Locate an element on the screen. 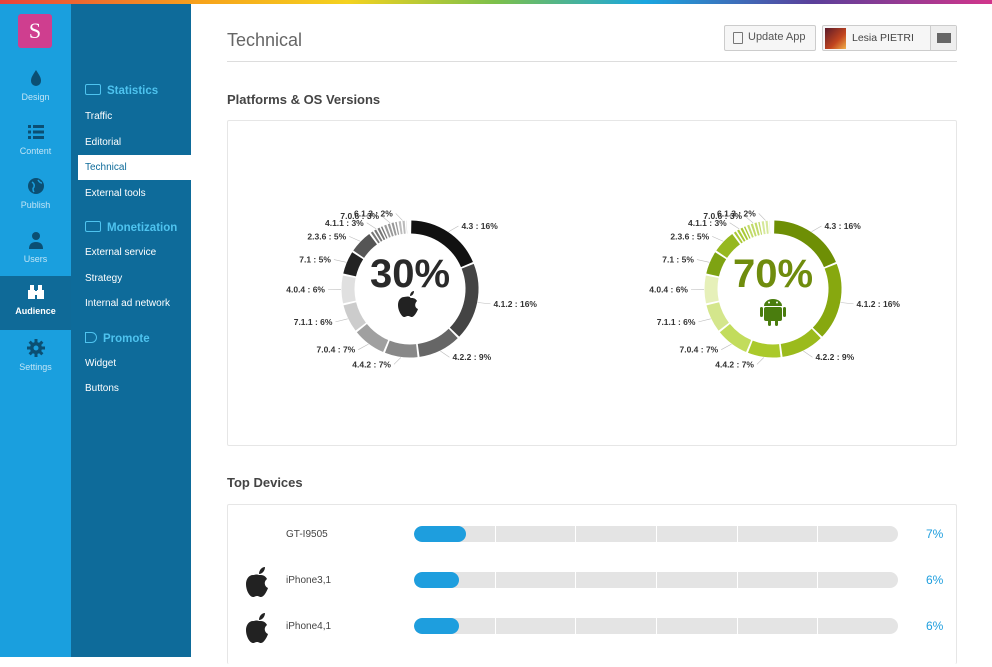 The height and width of the screenshot is (667, 992). avatar is located at coordinates (835, 38).